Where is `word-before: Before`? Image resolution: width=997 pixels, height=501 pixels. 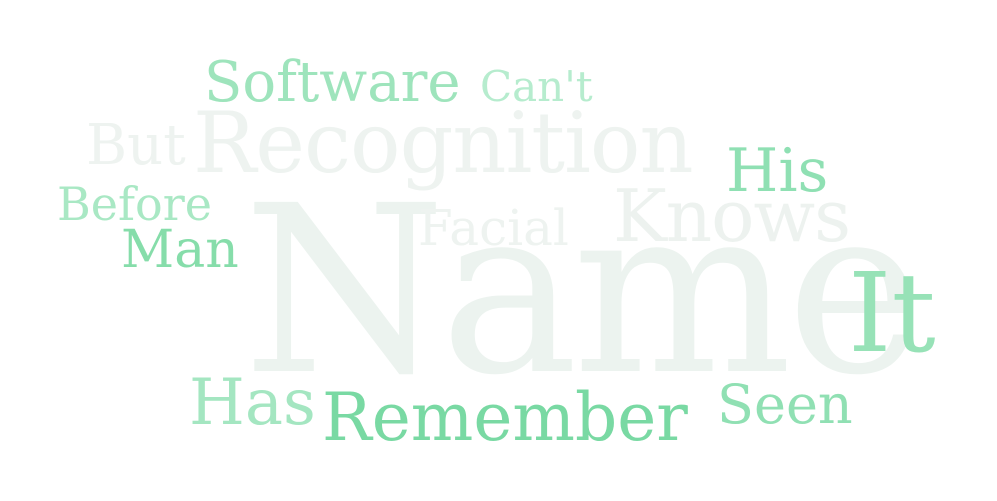
word-before: Before is located at coordinates (134, 204).